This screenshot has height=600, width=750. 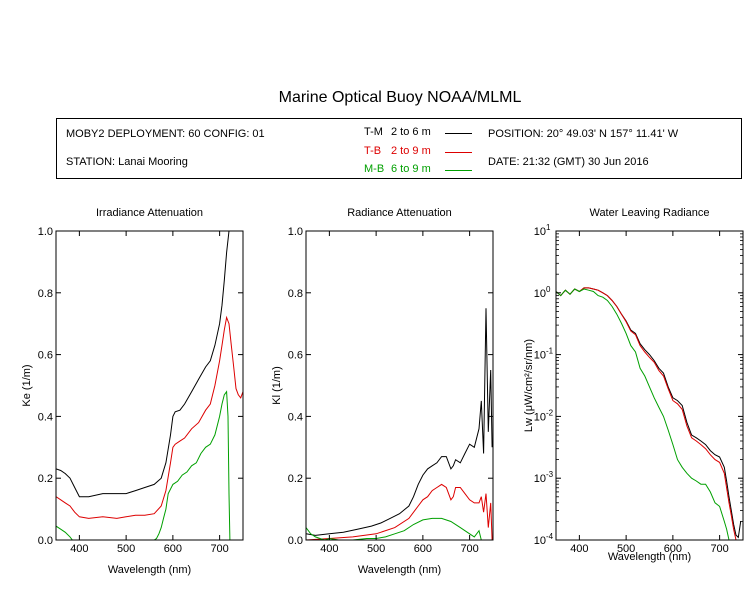 I want to click on legend-range-tm: 2 to 6 m, so click(x=411, y=132).